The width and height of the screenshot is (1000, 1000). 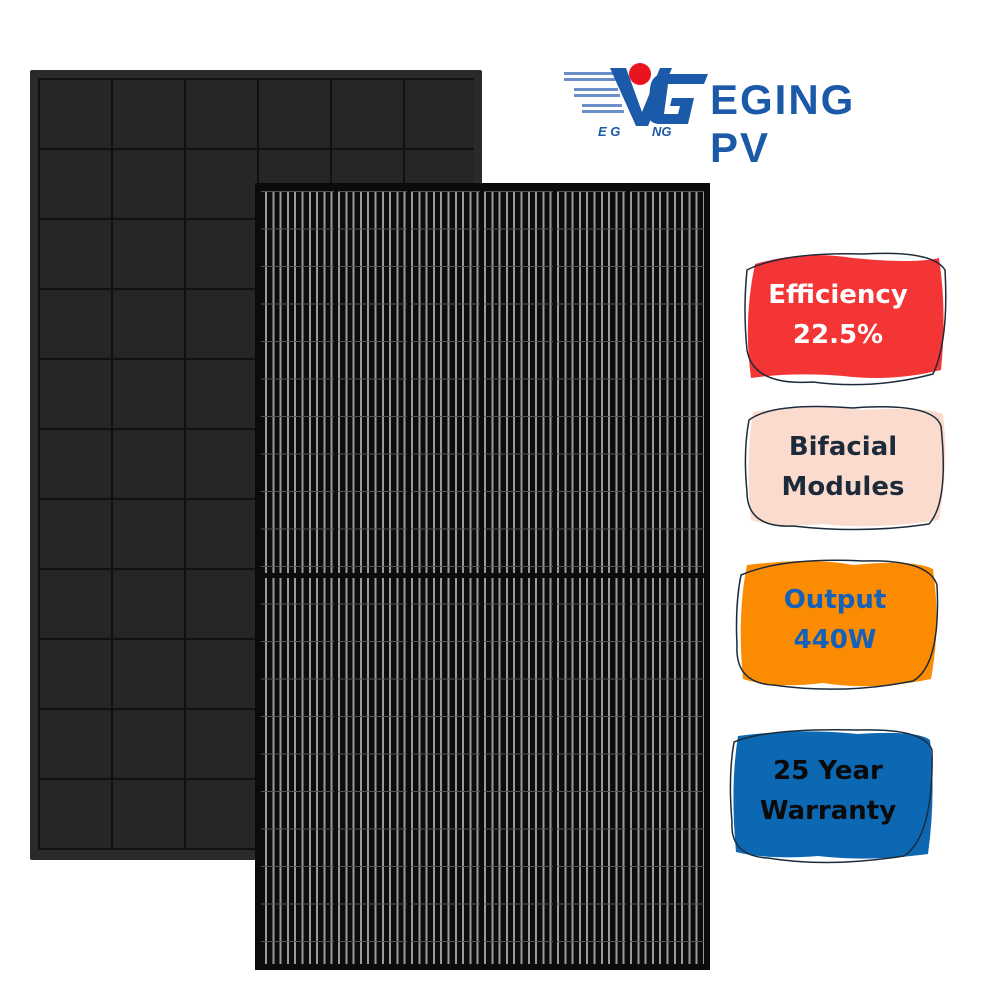 What do you see at coordinates (662, 131) in the screenshot?
I see `svg-text: NG` at bounding box center [662, 131].